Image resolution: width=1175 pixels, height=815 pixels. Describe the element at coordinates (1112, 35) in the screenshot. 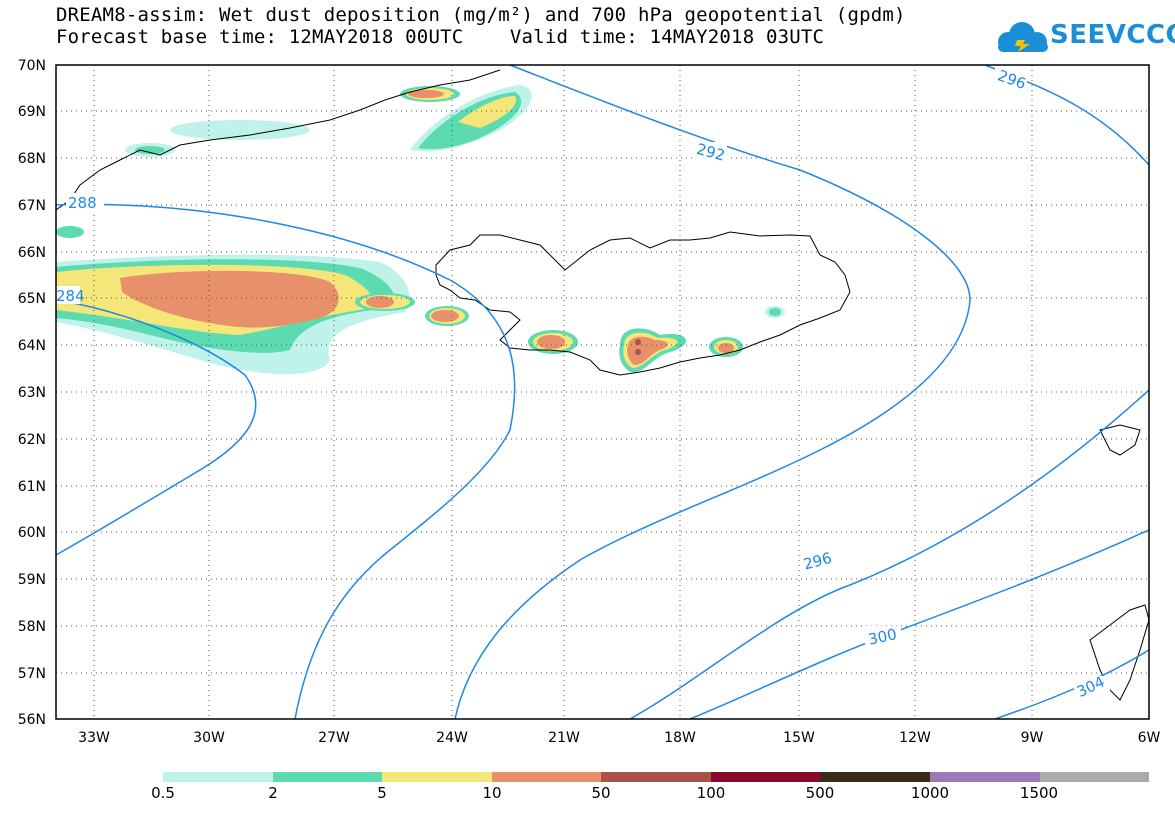

I see `logo-text: SEEVCCC` at that location.